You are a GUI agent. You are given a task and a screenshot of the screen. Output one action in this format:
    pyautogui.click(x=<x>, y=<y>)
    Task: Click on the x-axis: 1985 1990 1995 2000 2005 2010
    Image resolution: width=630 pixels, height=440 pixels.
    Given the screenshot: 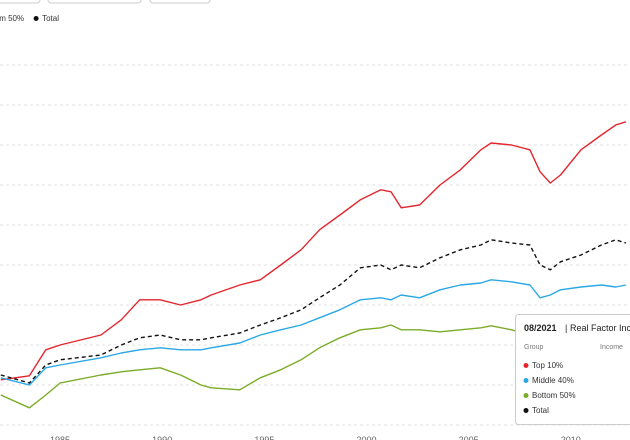 What is the action you would take?
    pyautogui.click(x=315, y=437)
    